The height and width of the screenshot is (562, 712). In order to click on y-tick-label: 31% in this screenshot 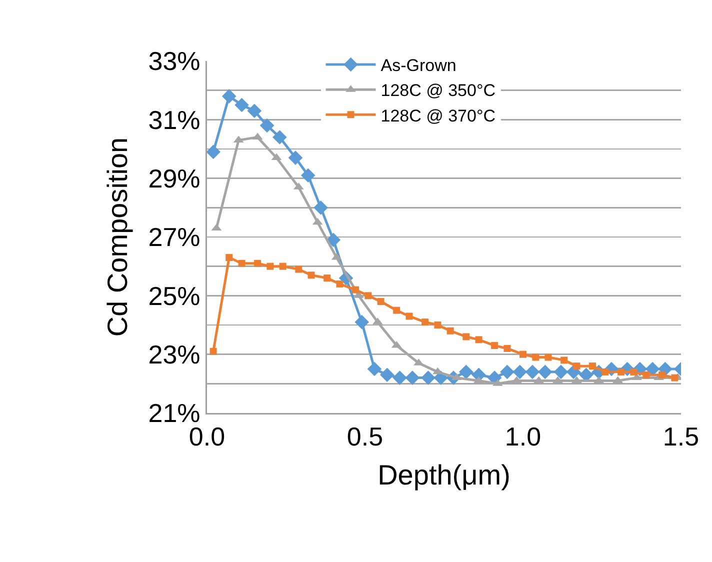, I will do `click(174, 119)`.